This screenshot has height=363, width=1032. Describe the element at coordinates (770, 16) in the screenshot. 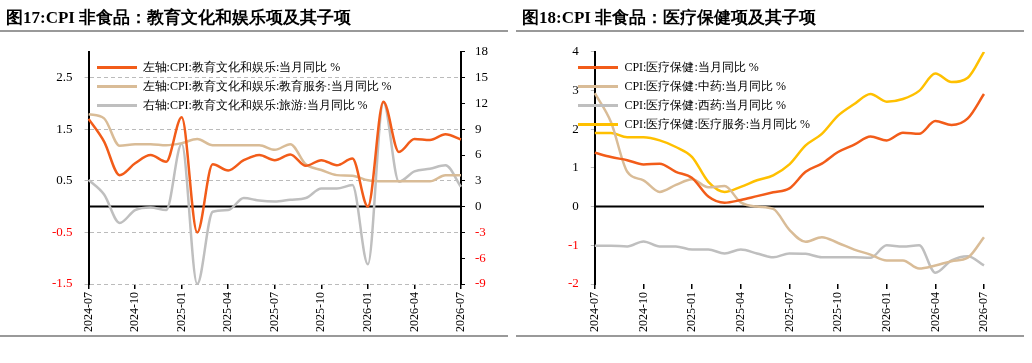

I see `chart-title: 图18:CPI 非食品：医疗保健项及其子项` at that location.